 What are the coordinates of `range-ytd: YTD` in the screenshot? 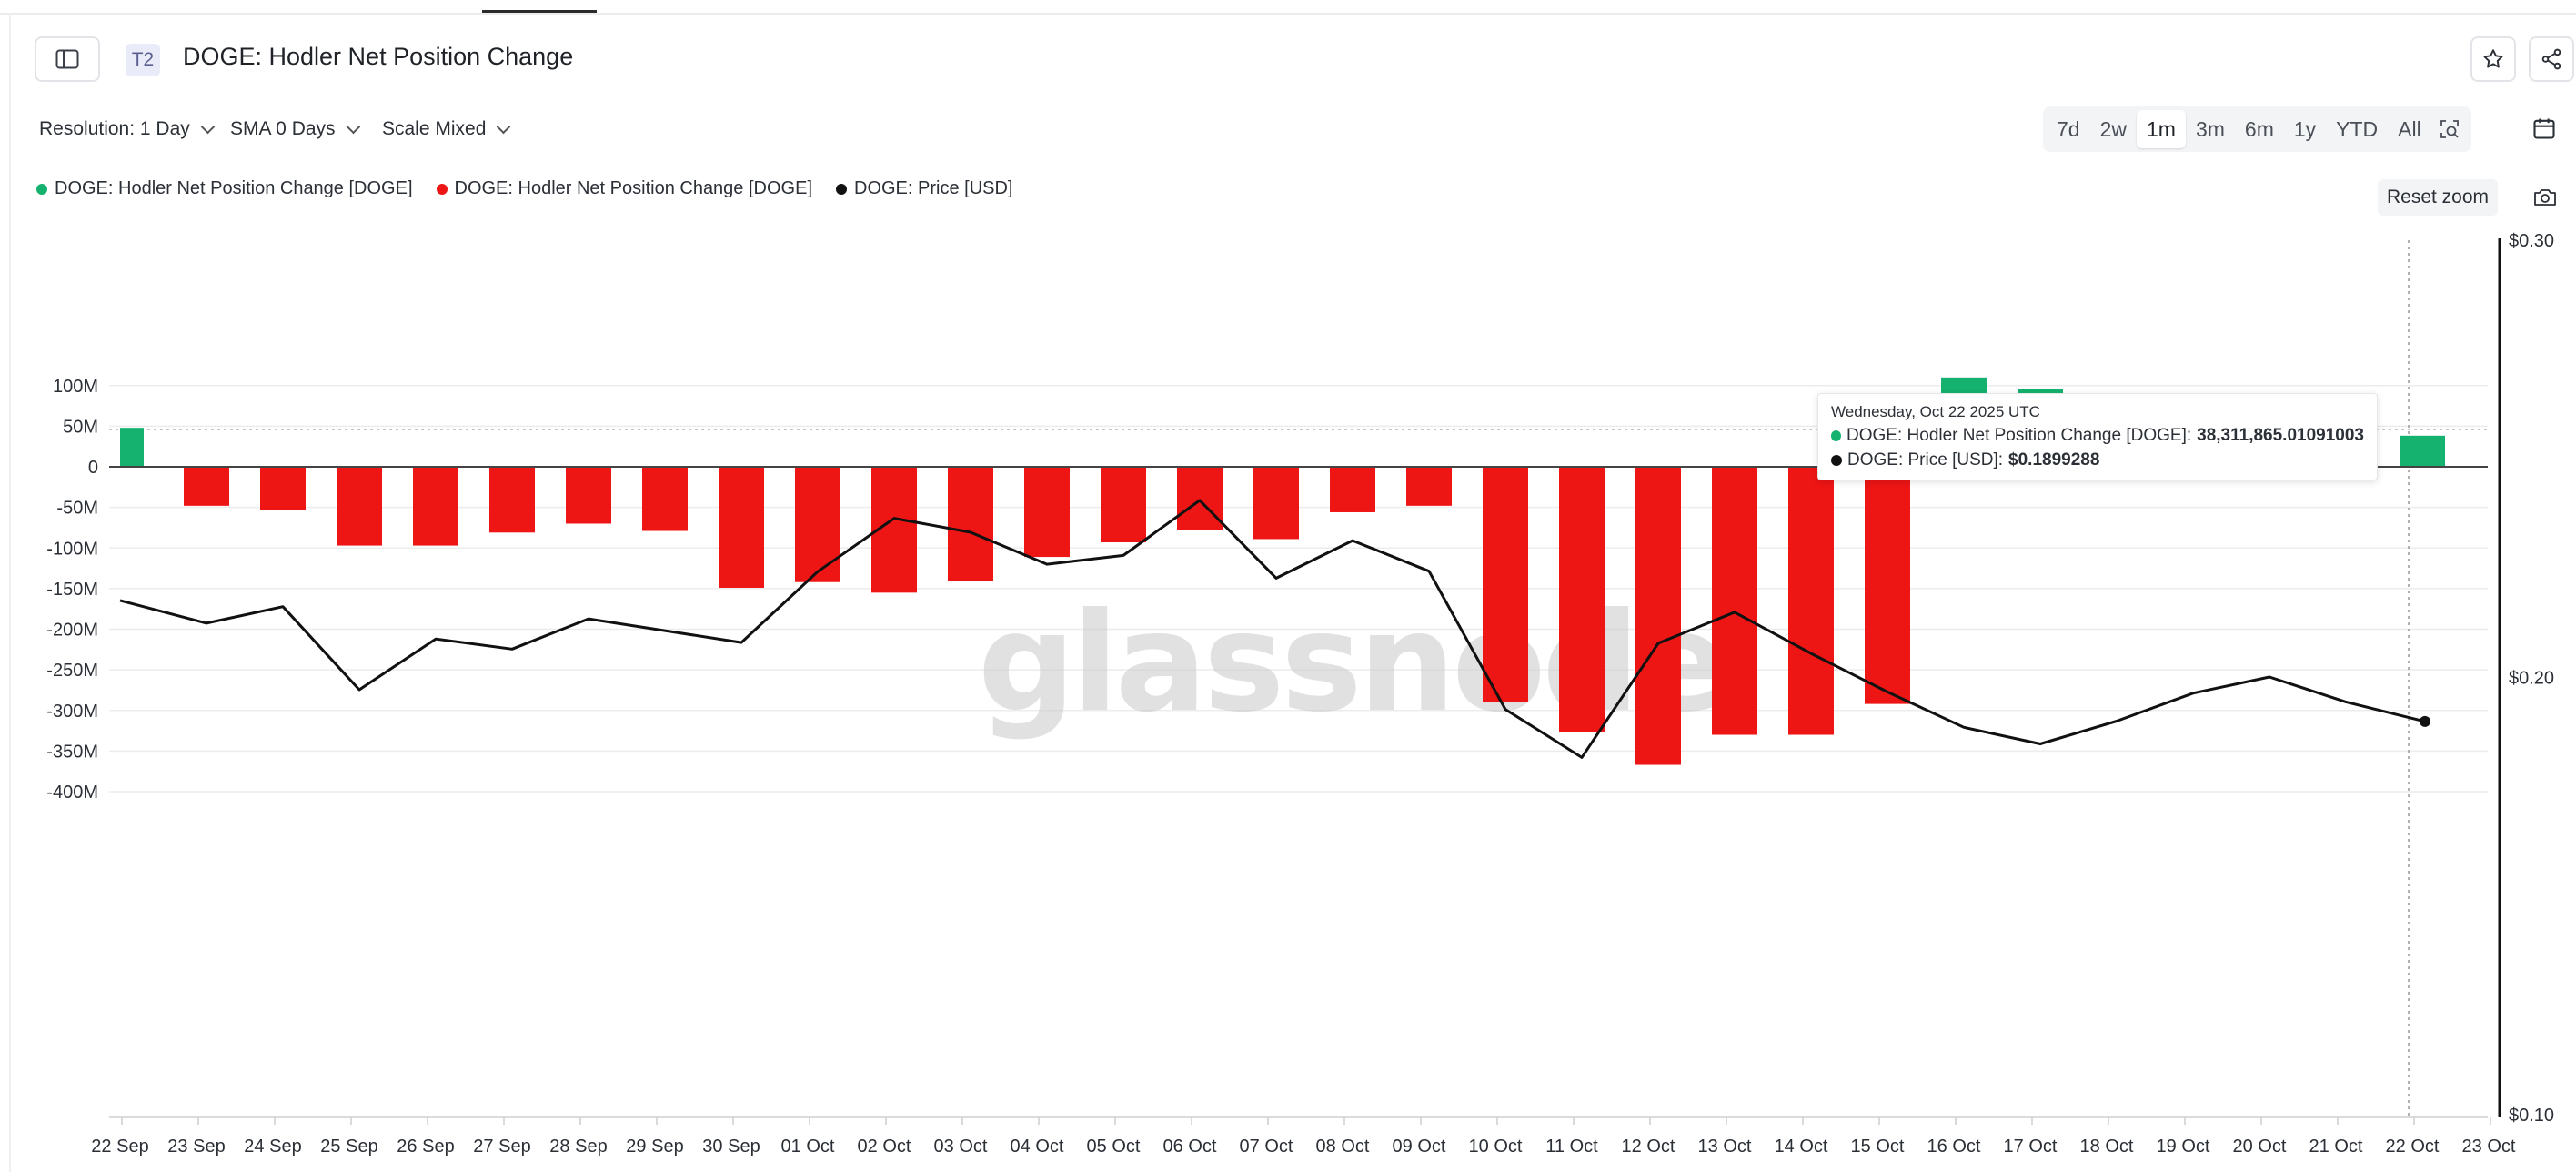 It's located at (2357, 129).